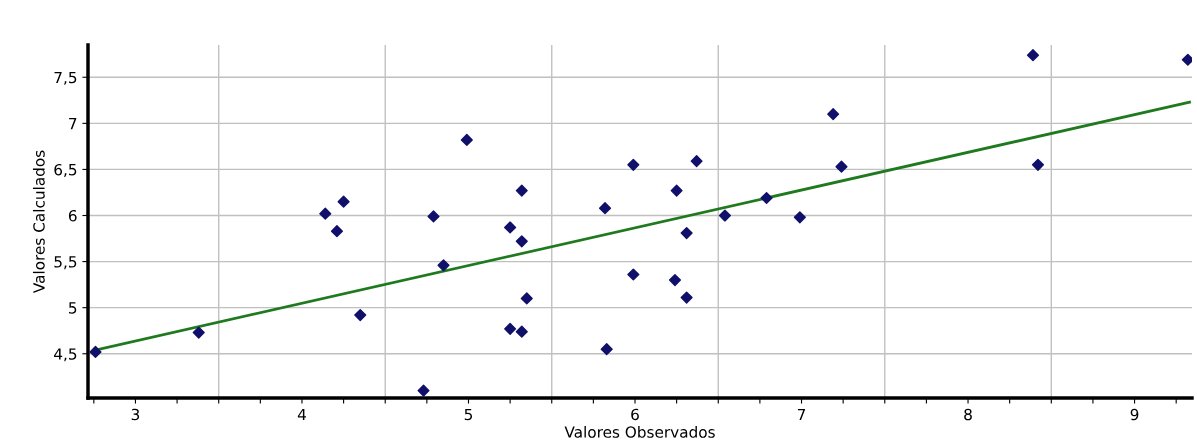 The width and height of the screenshot is (1197, 444). What do you see at coordinates (72, 215) in the screenshot?
I see `y-tick-label: 6` at bounding box center [72, 215].